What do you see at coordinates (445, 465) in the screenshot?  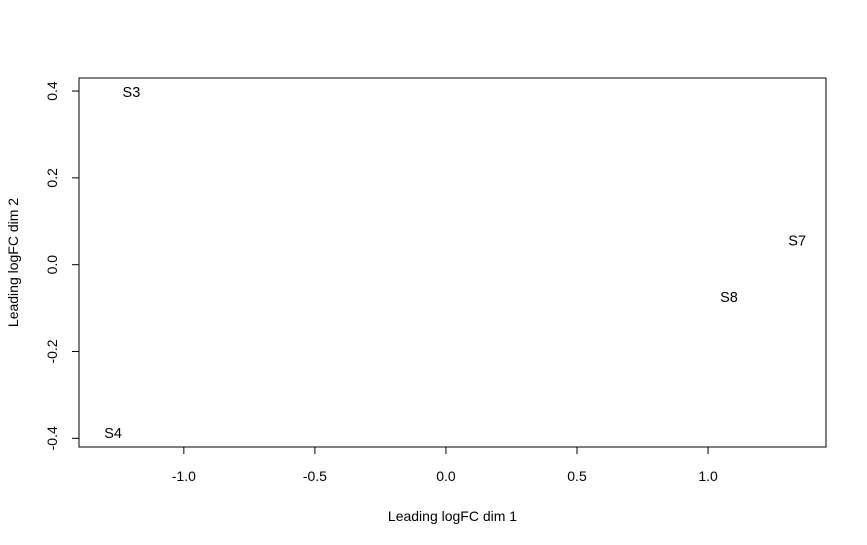 I see `x-axis: -1.0 -0.5 0.0 0.5 1.0` at bounding box center [445, 465].